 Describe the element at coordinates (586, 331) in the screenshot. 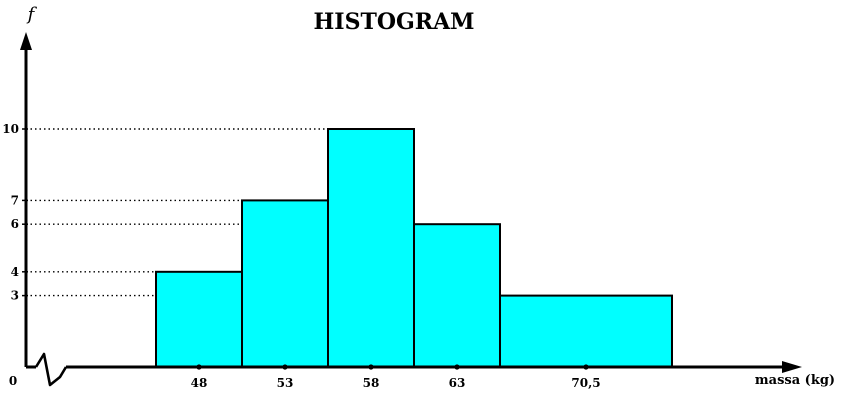

I see `bar-70,5` at that location.